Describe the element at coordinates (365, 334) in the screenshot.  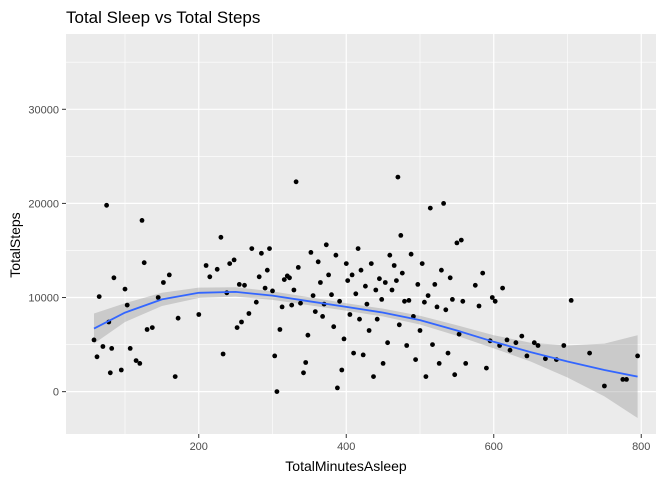
I see `smooth-trend-line` at that location.